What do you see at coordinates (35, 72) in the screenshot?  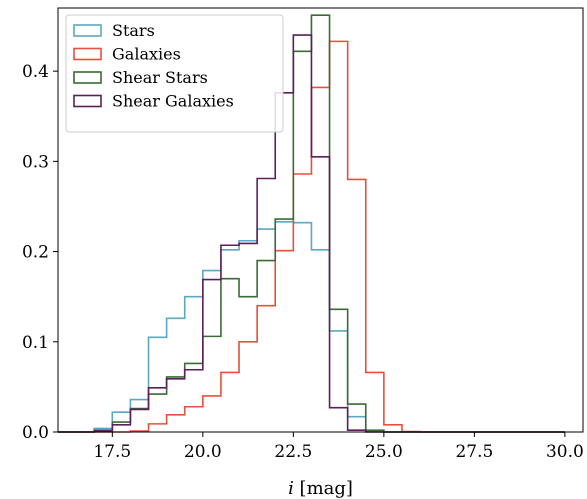 I see `y-tick-label: 0.4` at bounding box center [35, 72].